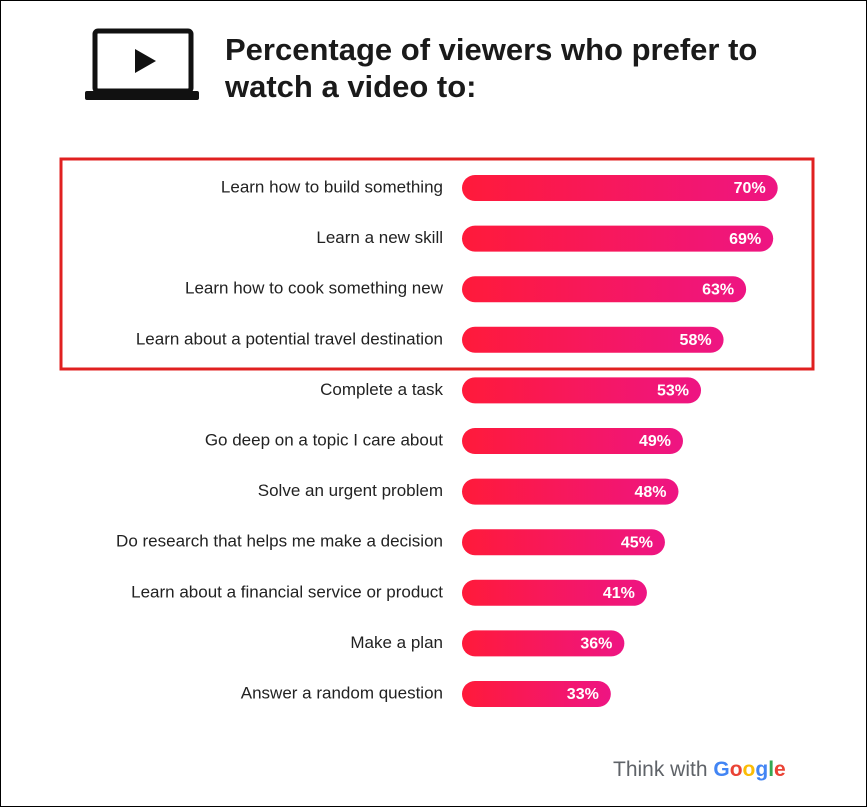 The width and height of the screenshot is (867, 807). What do you see at coordinates (749, 769) in the screenshot?
I see `brand: Google` at bounding box center [749, 769].